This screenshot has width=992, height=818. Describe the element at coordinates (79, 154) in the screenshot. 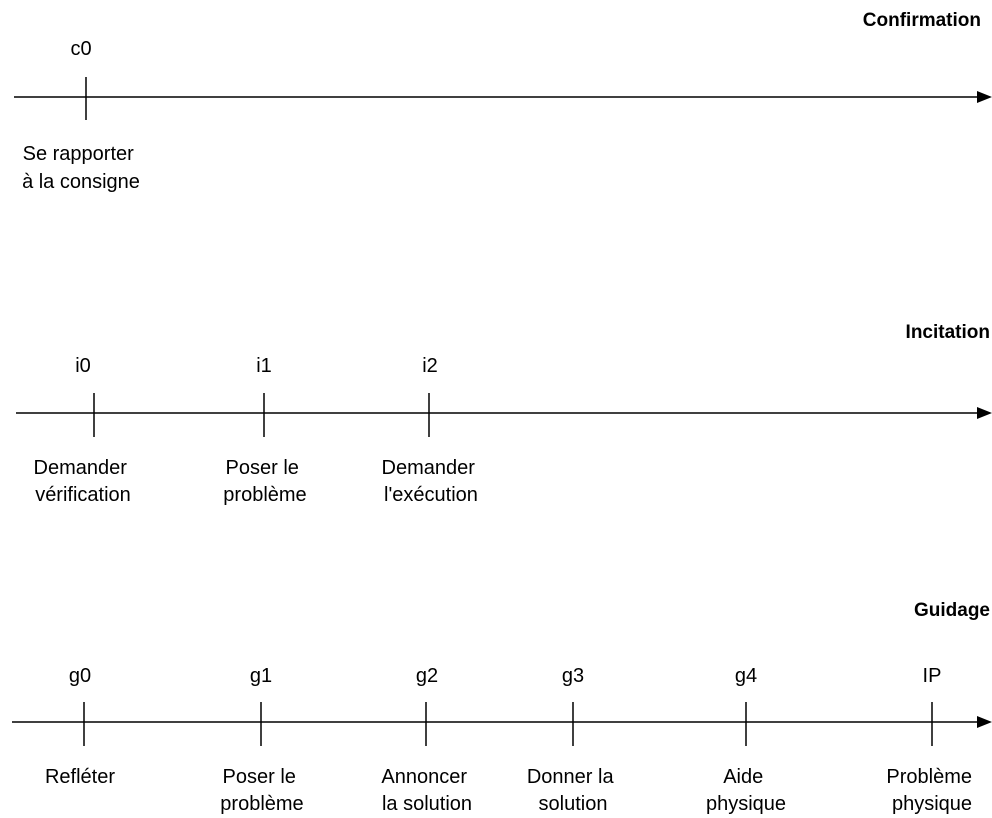

I see `label-line: Se rapporter` at that location.